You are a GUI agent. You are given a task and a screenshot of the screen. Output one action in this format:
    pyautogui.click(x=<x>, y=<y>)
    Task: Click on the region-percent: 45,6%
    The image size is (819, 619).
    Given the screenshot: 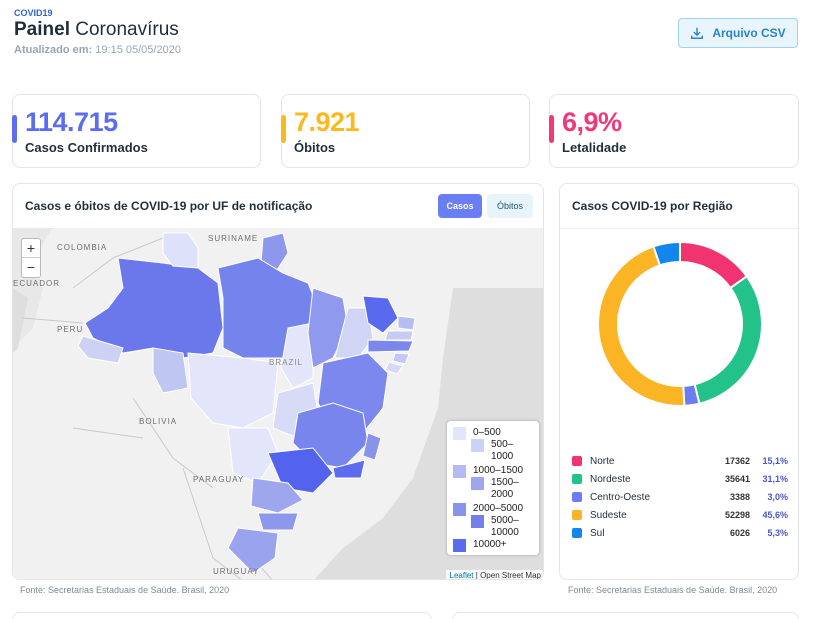 What is the action you would take?
    pyautogui.click(x=775, y=515)
    